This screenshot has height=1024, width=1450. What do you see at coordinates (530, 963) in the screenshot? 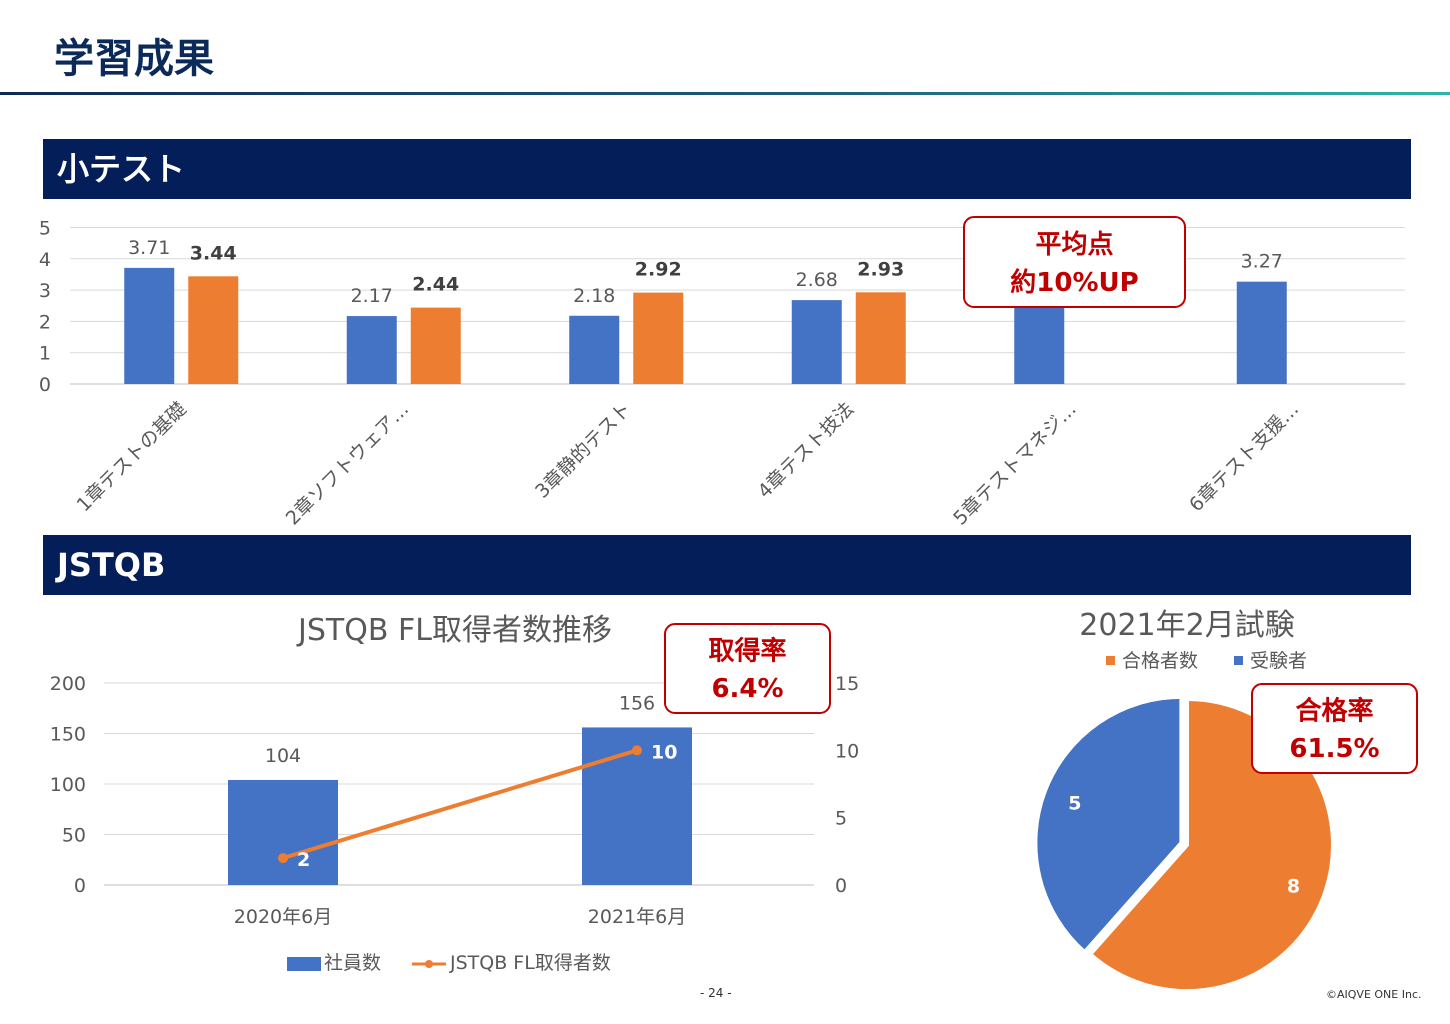
I see `legend-label-holders: JSTQB FL取得者数` at bounding box center [530, 963].